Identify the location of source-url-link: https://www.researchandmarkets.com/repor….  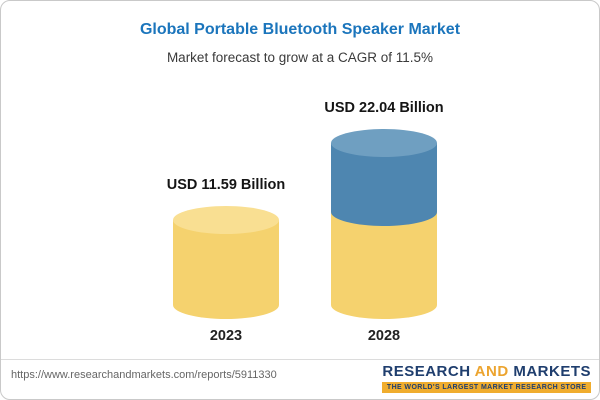
(144, 375).